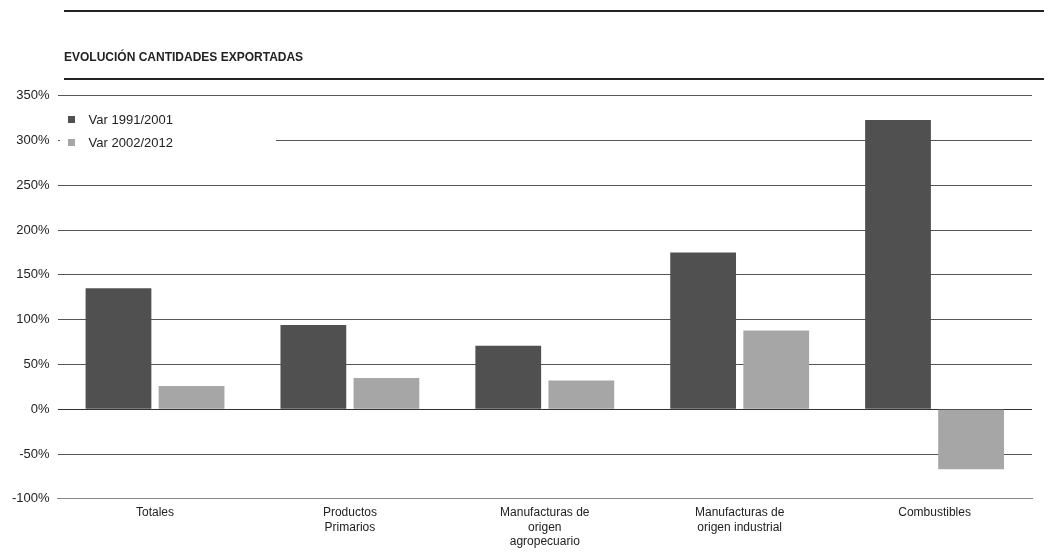  Describe the element at coordinates (554, 45) in the screenshot. I see `chart-title: EVOLUCIÓN CANTIDADES EXPORTADAS` at that location.